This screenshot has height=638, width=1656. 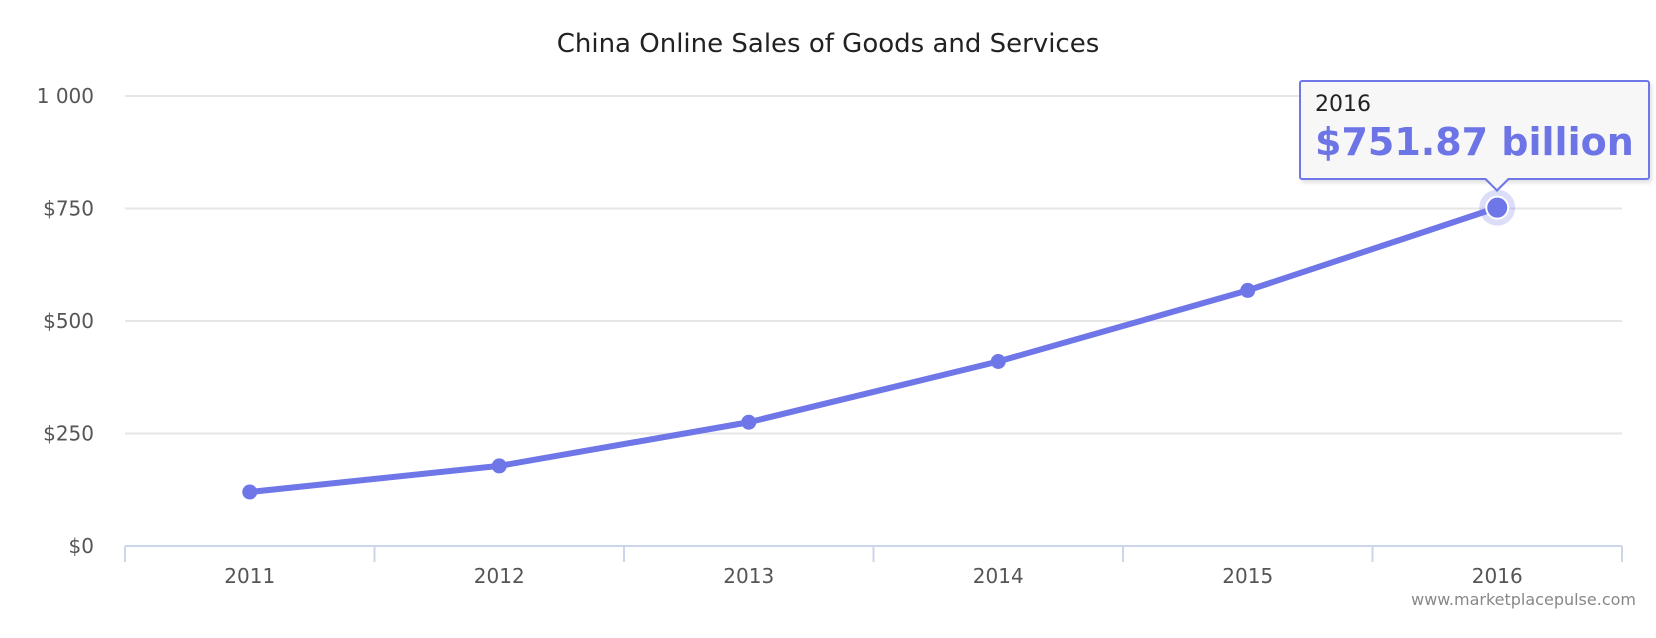 What do you see at coordinates (499, 576) in the screenshot?
I see `x-tick-label: 2012` at bounding box center [499, 576].